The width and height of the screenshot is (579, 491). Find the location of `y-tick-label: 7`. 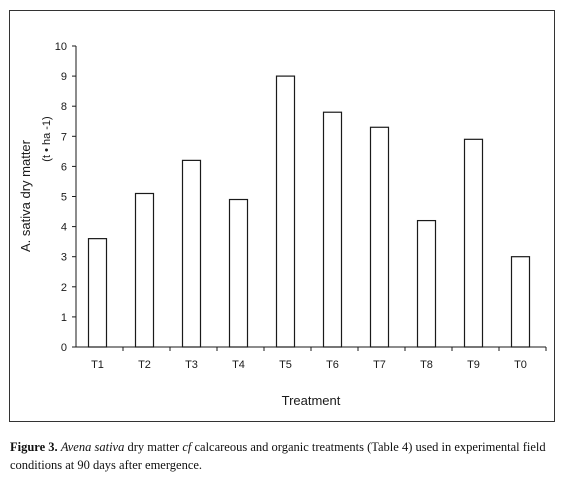

y-tick-label: 7 is located at coordinates (64, 137).